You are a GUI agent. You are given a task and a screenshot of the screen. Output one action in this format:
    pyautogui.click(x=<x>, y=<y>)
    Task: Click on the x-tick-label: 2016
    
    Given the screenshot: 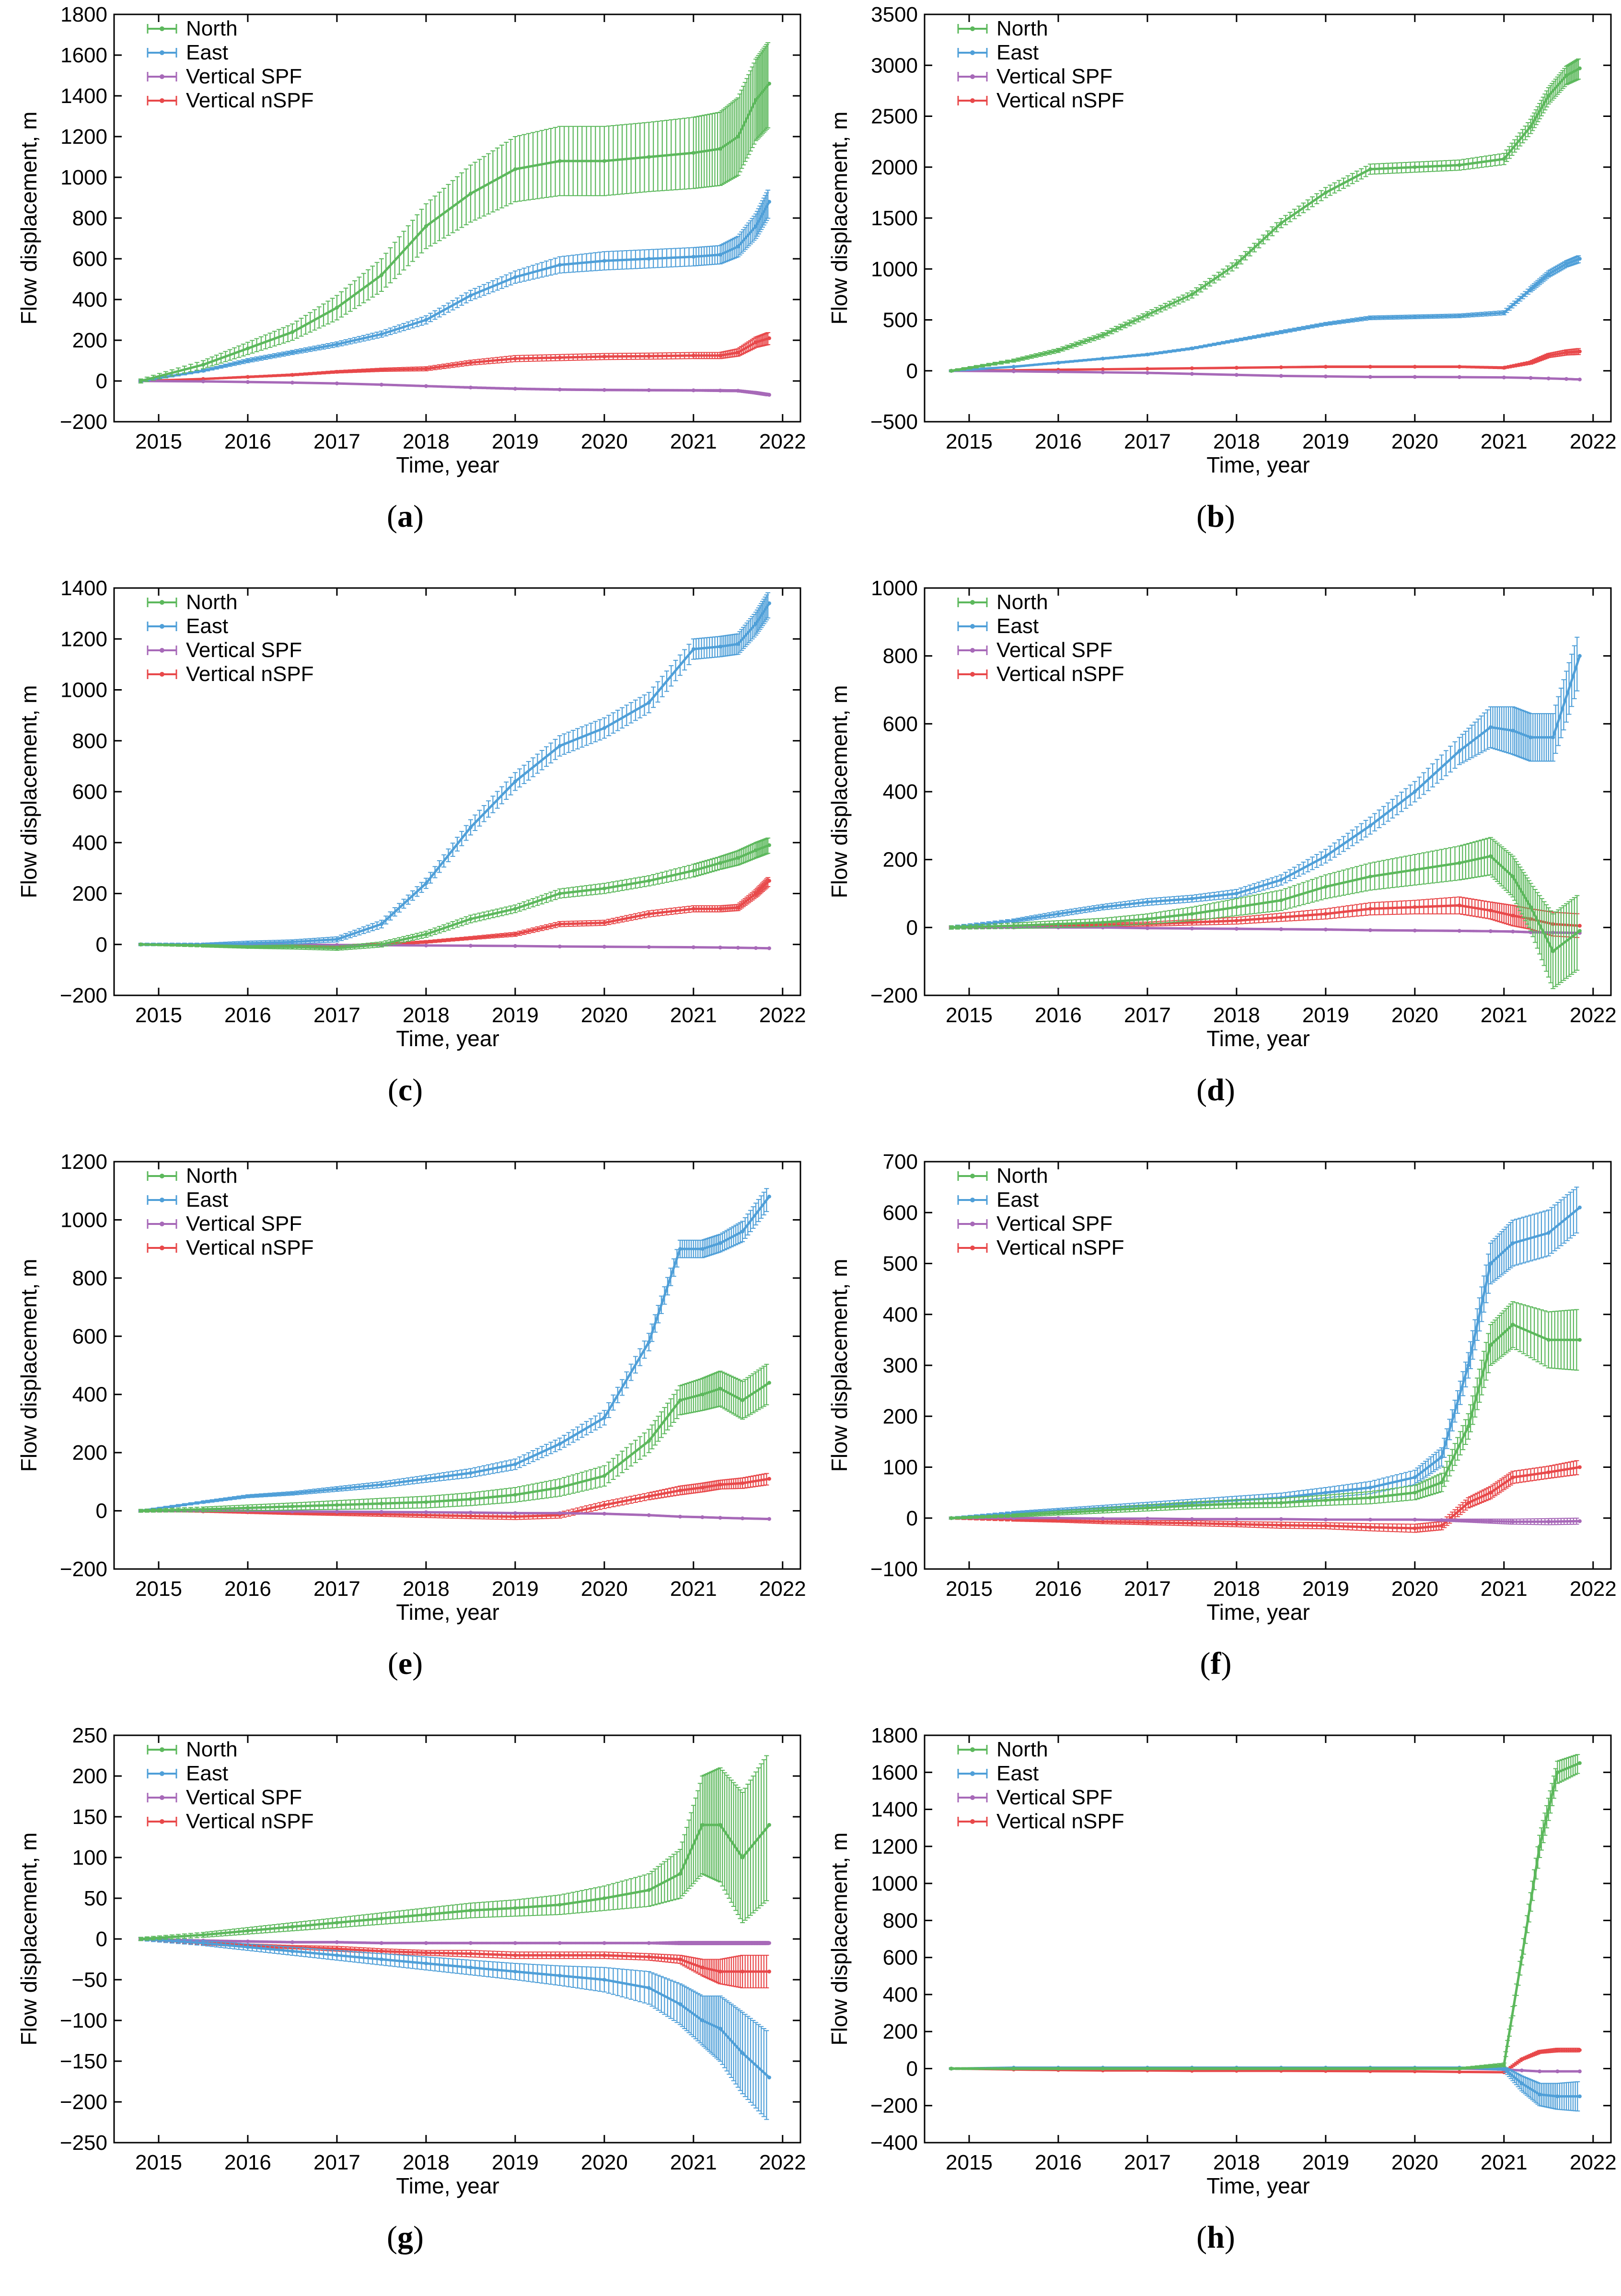 What is the action you would take?
    pyautogui.click(x=1058, y=441)
    